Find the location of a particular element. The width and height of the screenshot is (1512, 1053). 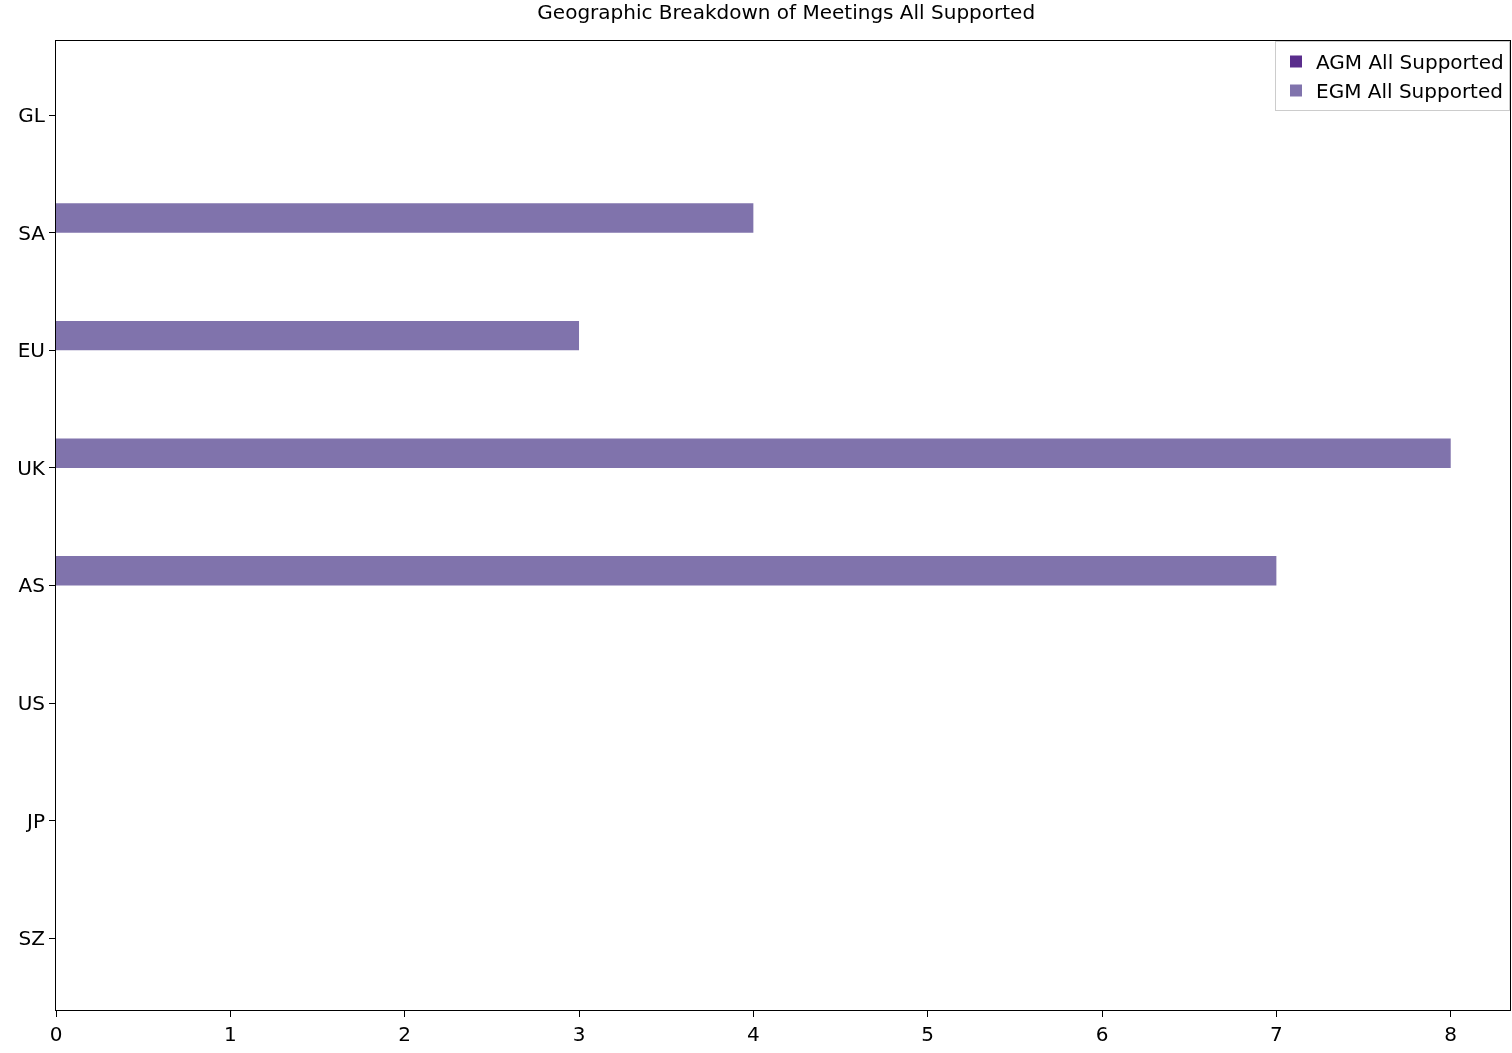

x-tick-label: 2 is located at coordinates (405, 1034).